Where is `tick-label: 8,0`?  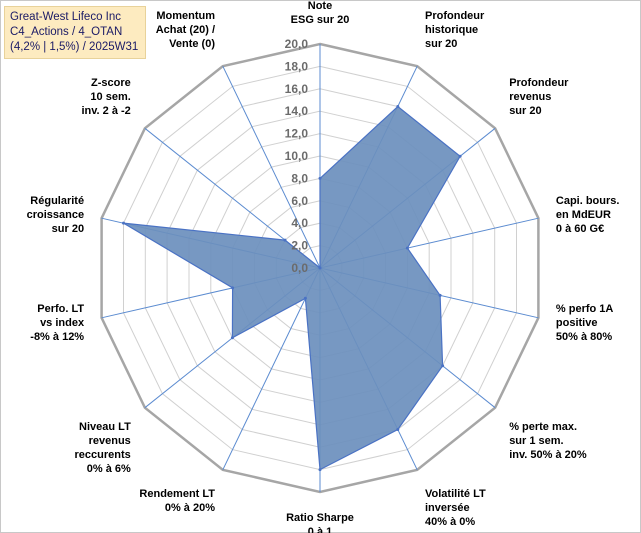
tick-label: 8,0 is located at coordinates (299, 178).